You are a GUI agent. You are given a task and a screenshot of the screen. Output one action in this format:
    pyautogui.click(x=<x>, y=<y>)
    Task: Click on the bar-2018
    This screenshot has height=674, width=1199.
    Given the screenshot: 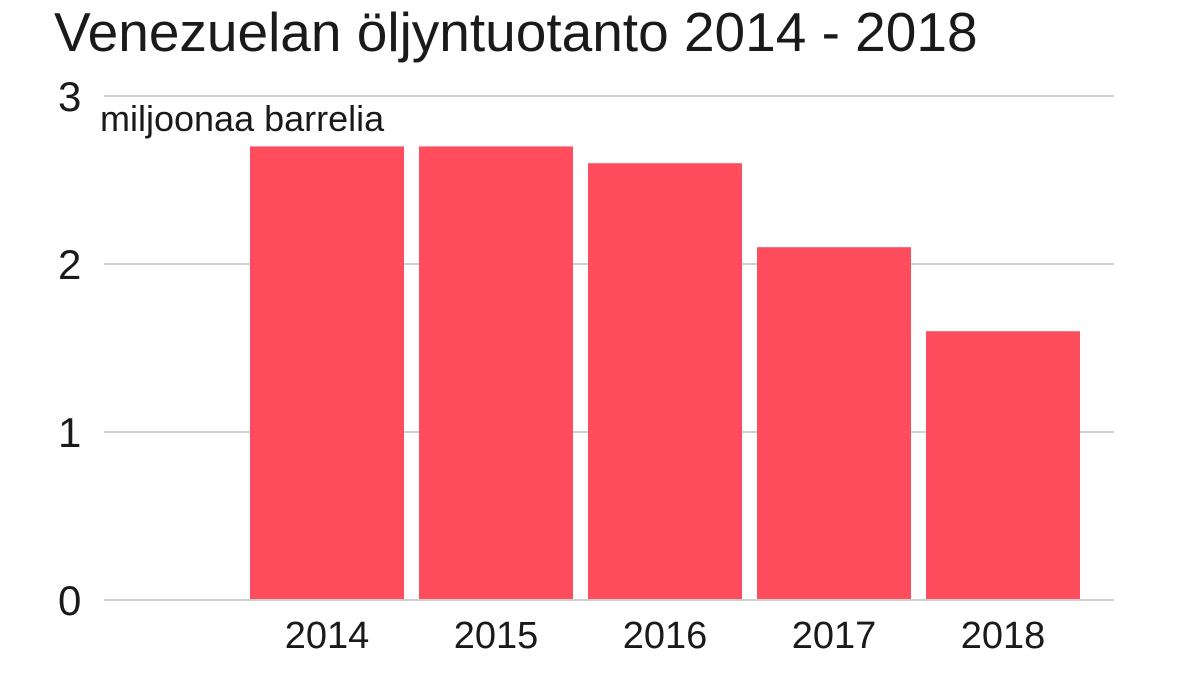 What is the action you would take?
    pyautogui.click(x=1003, y=465)
    